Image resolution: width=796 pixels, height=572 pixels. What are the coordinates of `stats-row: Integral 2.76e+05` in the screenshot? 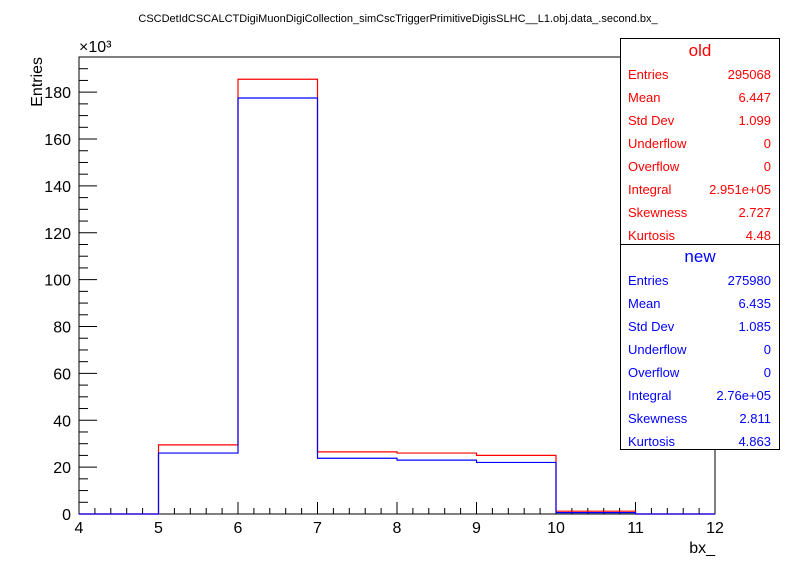 It's located at (700, 395).